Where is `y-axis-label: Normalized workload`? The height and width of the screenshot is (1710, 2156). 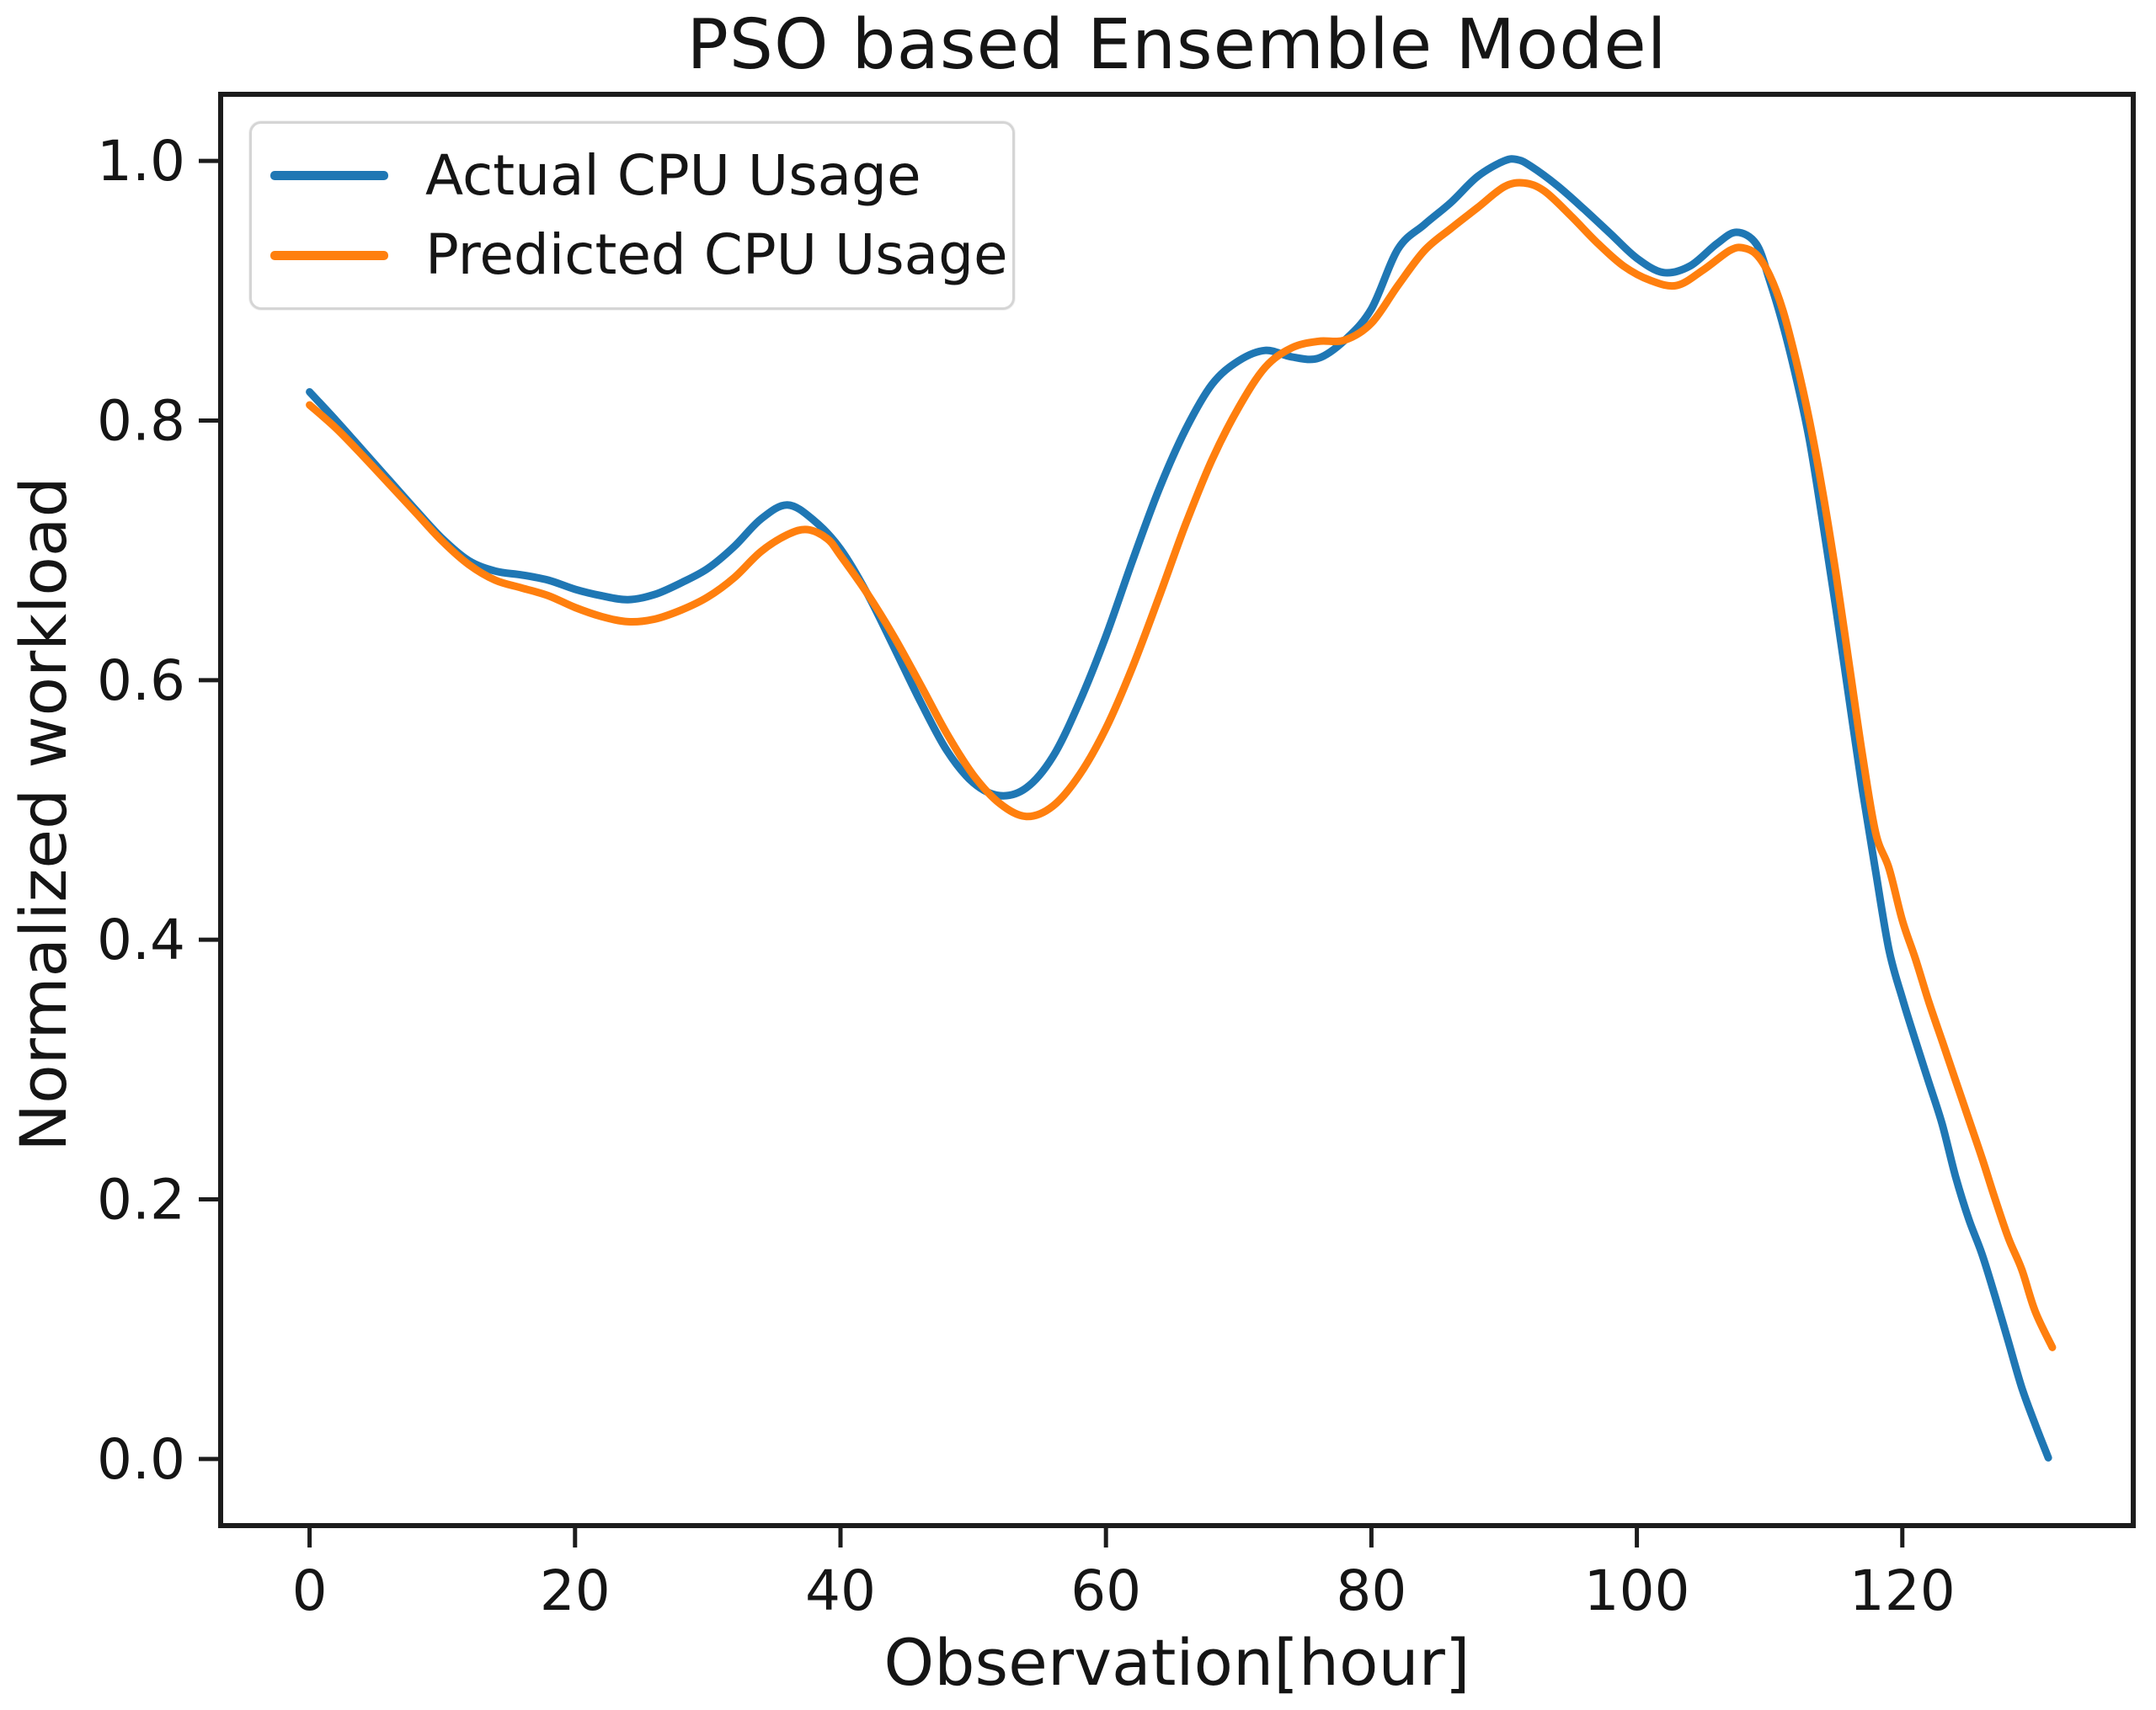
y-axis-label: Normalized workload is located at coordinates (43, 814).